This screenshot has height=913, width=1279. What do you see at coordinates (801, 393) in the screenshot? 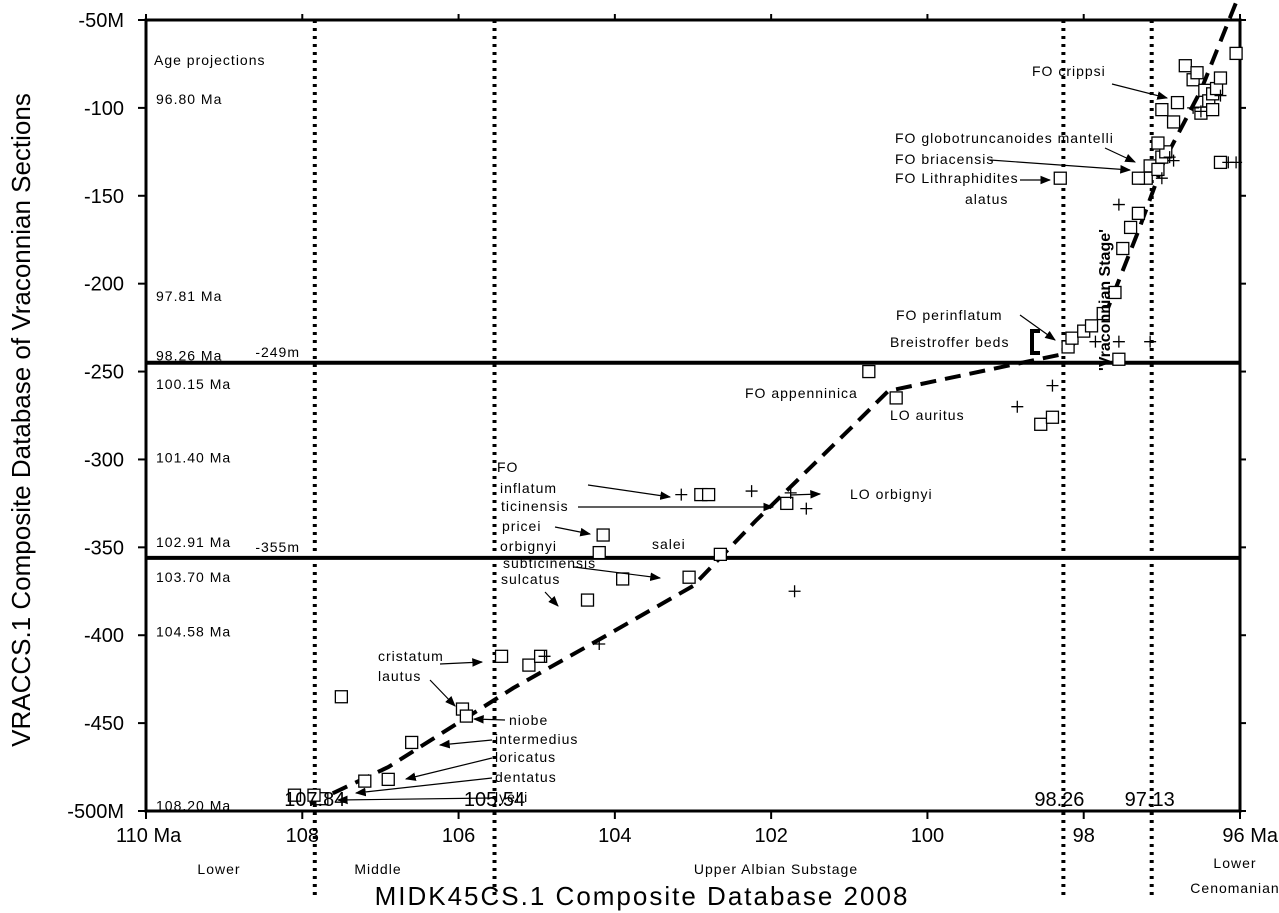
I see `annotation-fo-appenninica: FO appenninica` at bounding box center [801, 393].